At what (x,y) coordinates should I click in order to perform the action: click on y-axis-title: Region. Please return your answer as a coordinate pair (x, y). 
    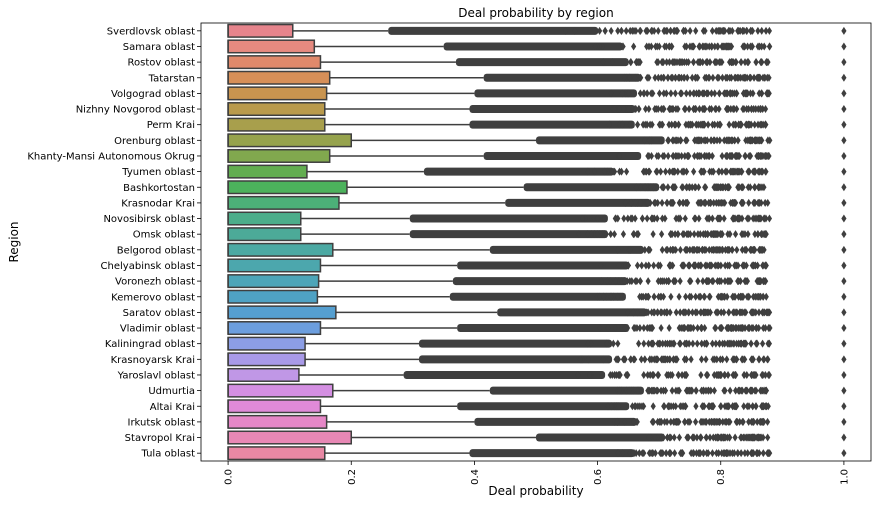
    Looking at the image, I should click on (14, 241).